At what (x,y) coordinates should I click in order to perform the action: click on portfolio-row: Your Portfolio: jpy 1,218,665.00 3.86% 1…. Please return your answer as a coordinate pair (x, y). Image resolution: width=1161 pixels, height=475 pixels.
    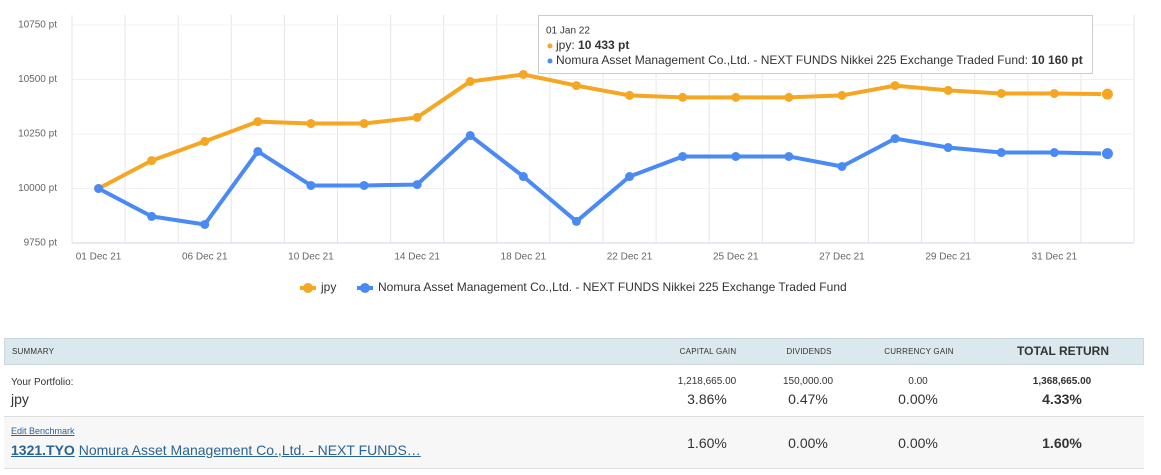
    Looking at the image, I should click on (574, 391).